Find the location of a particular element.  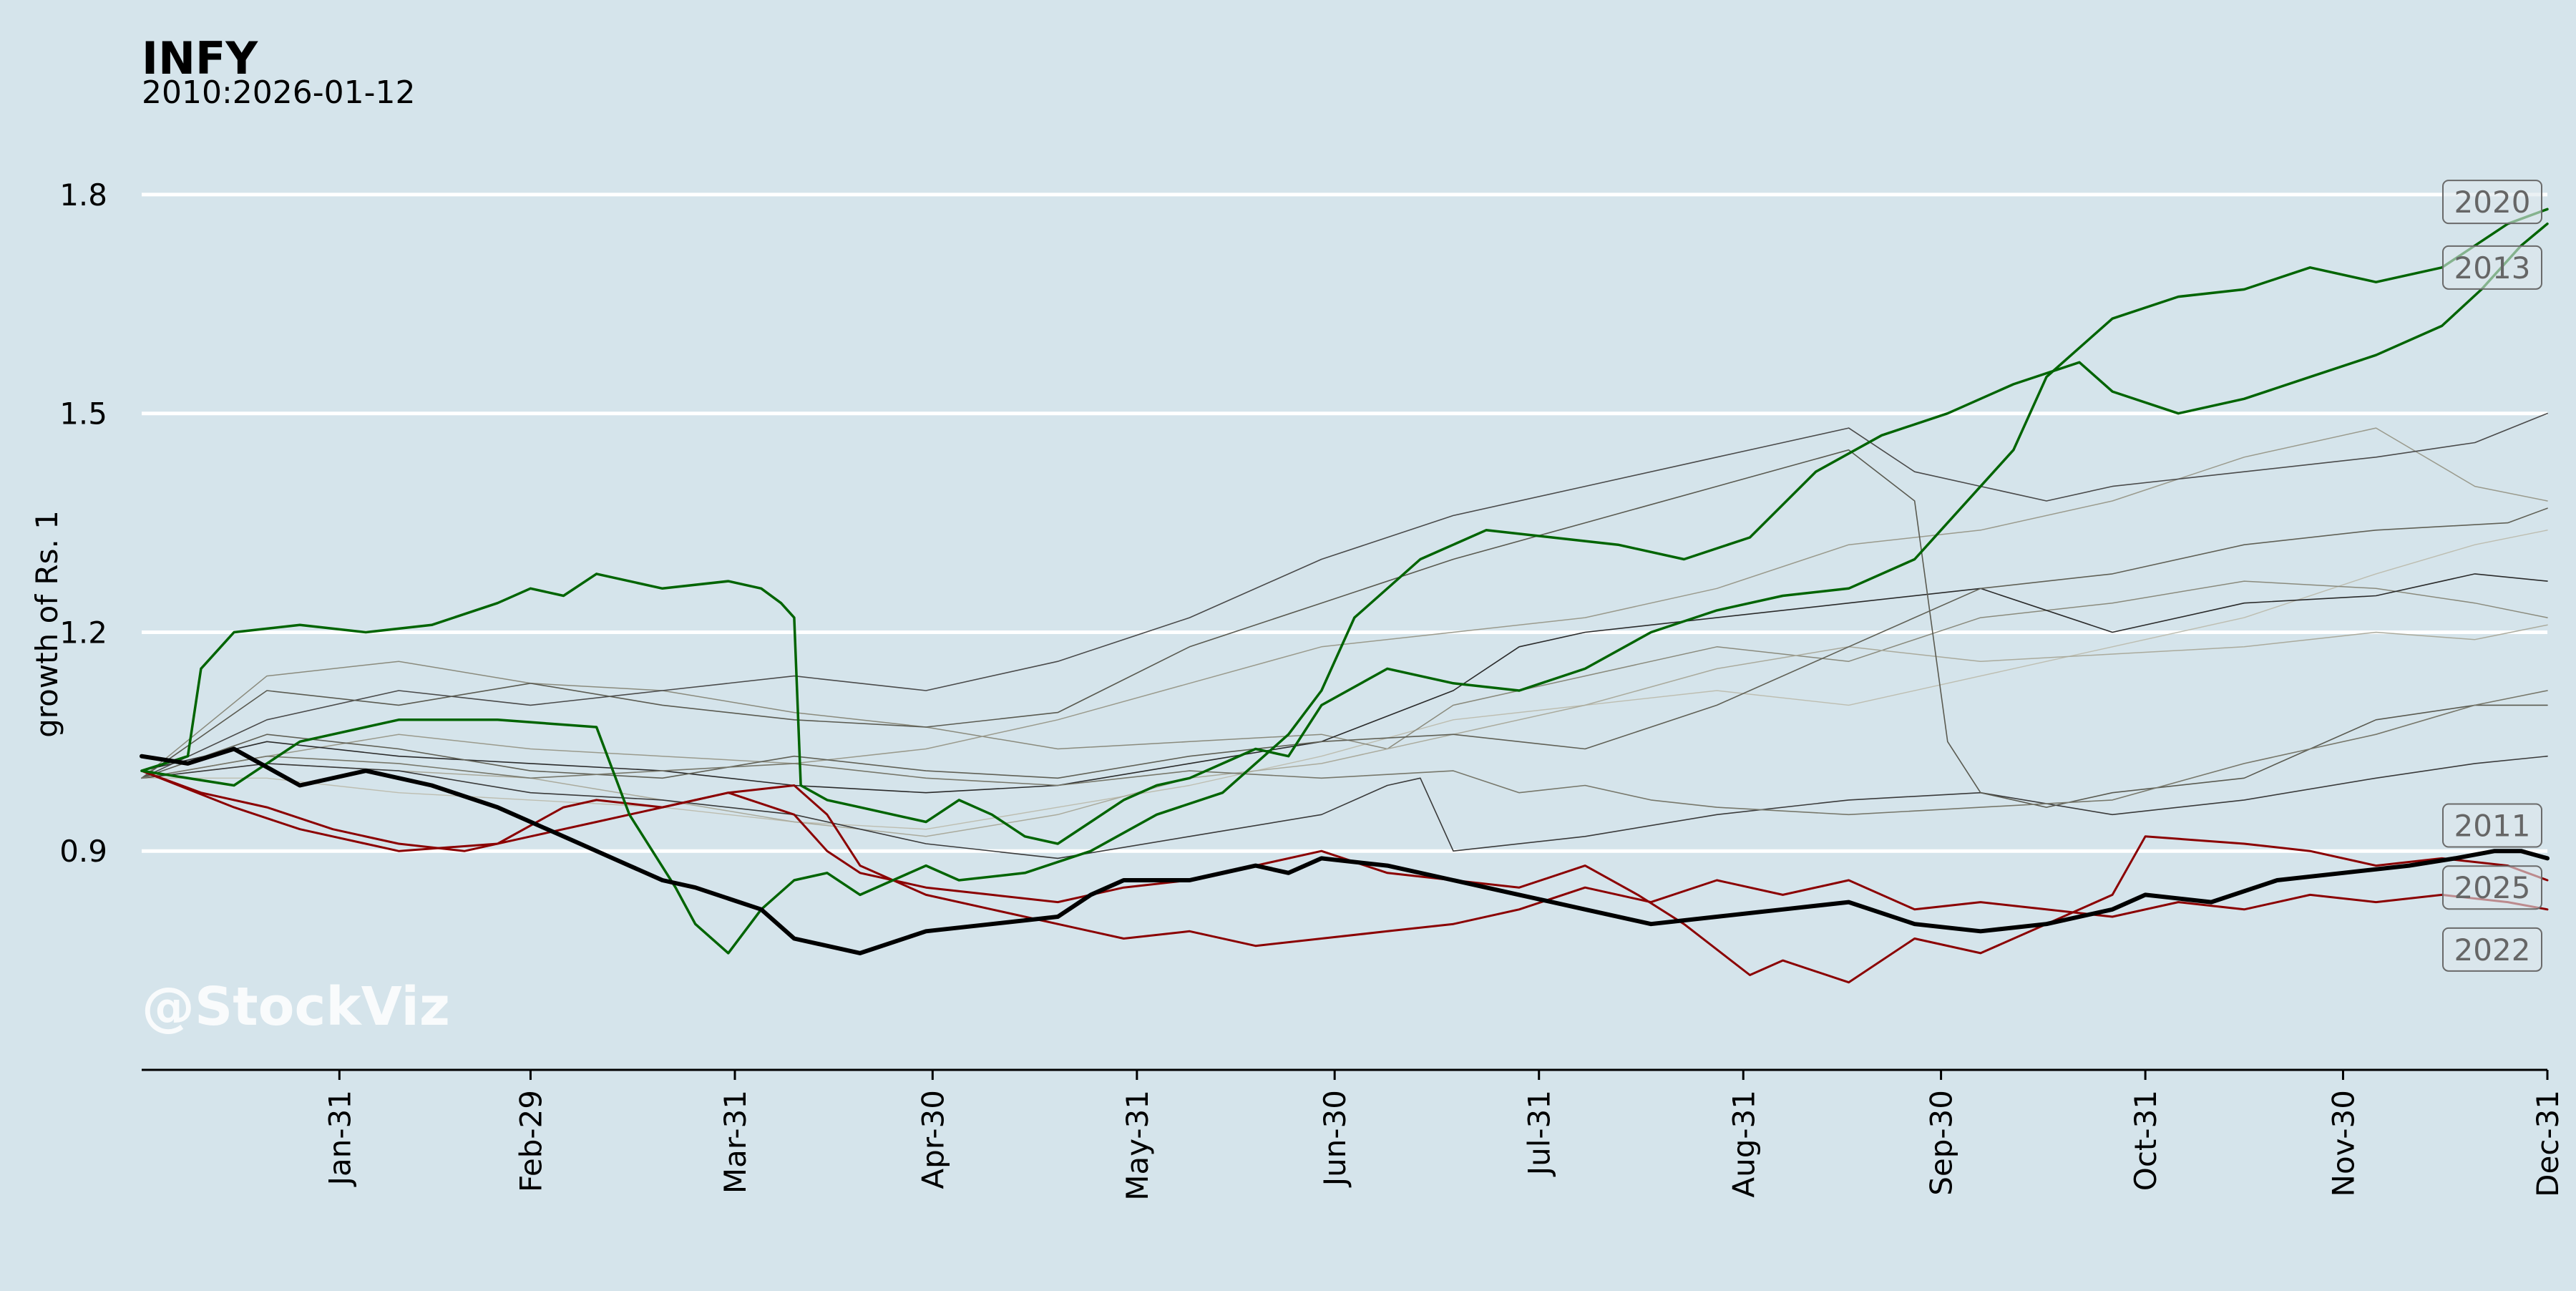

x-tick-label: Jun-30 is located at coordinates (1334, 1139).